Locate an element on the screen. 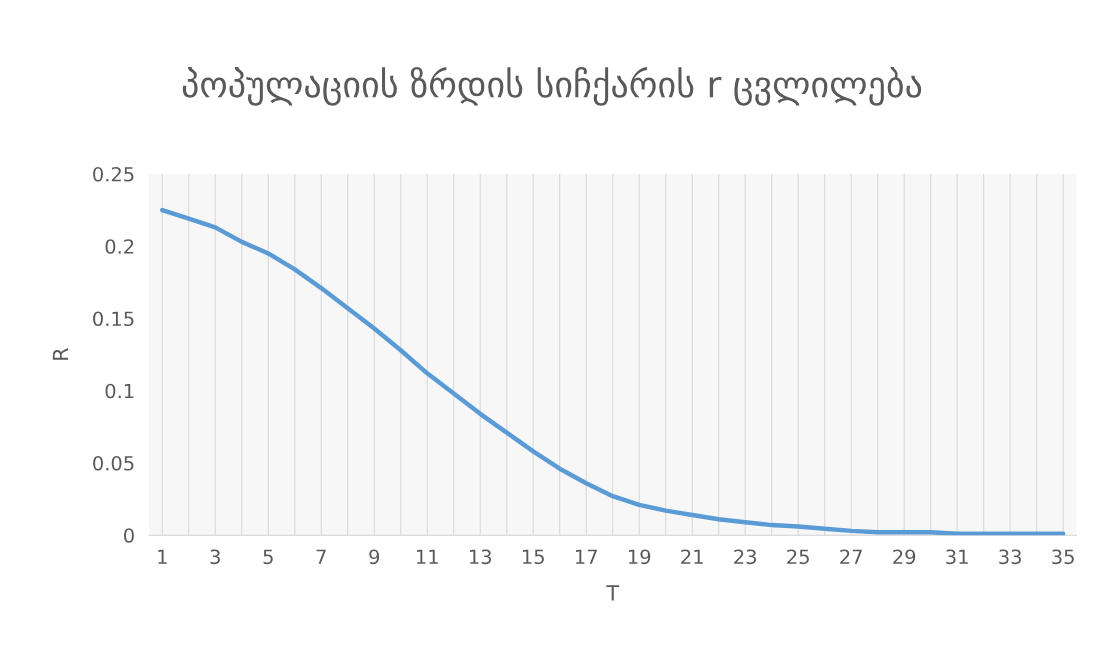 The height and width of the screenshot is (669, 1104). x-tick-label: 27 is located at coordinates (851, 556).